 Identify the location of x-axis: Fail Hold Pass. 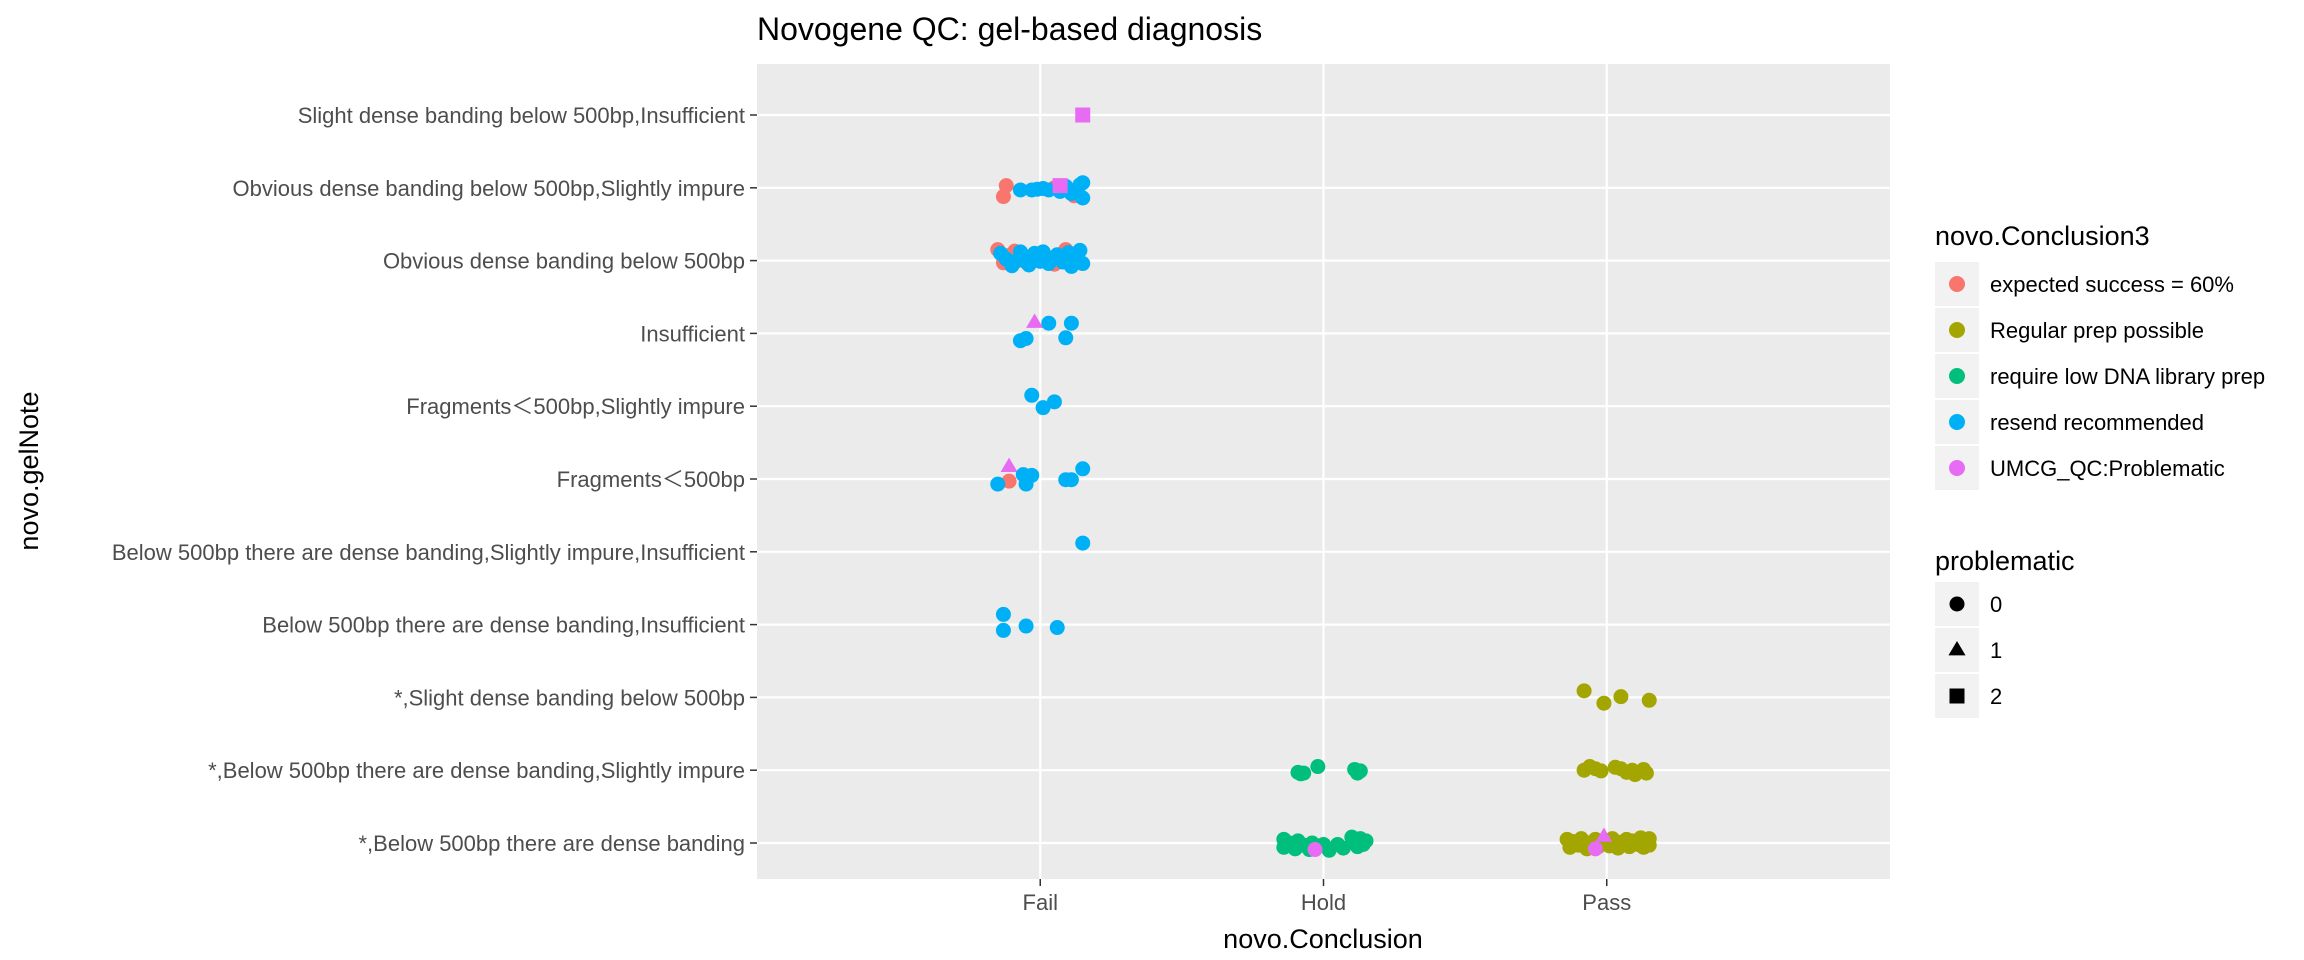
(1327, 897).